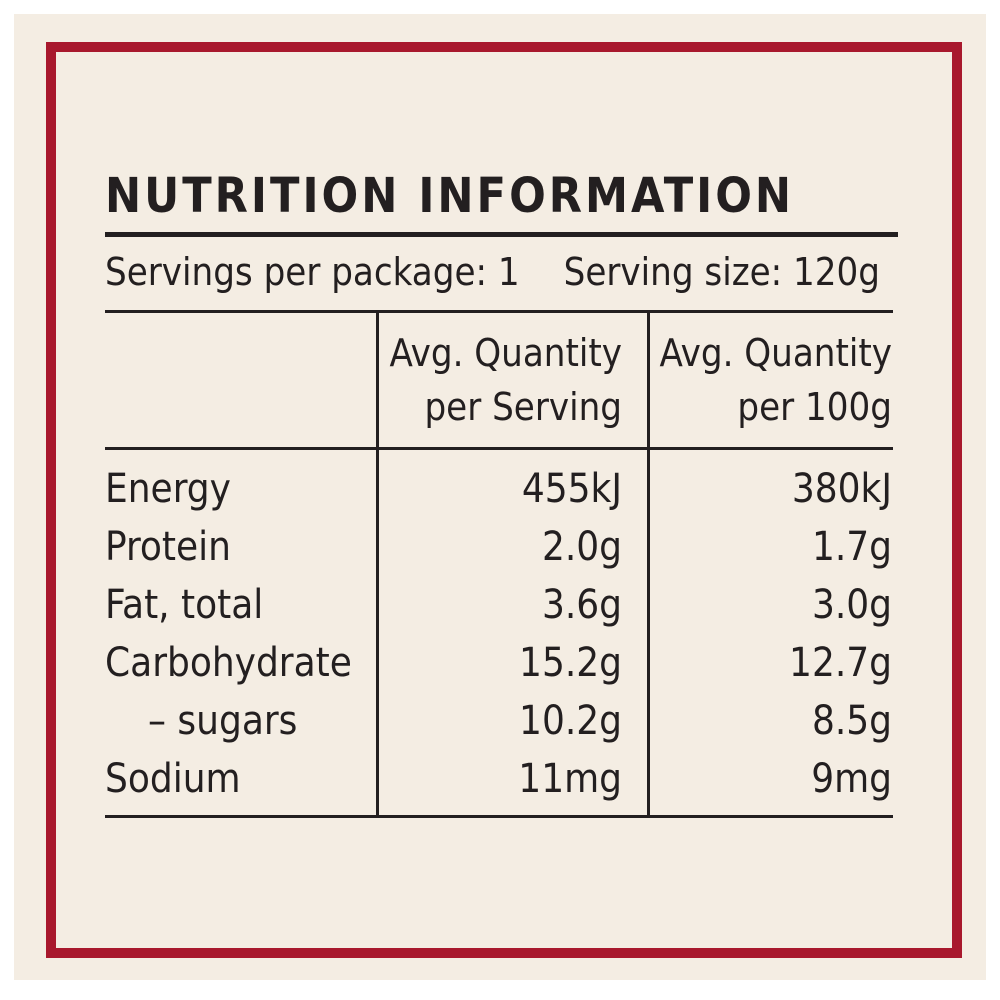 The image size is (1000, 1000). I want to click on table-cell: 10.2g, so click(570, 721).